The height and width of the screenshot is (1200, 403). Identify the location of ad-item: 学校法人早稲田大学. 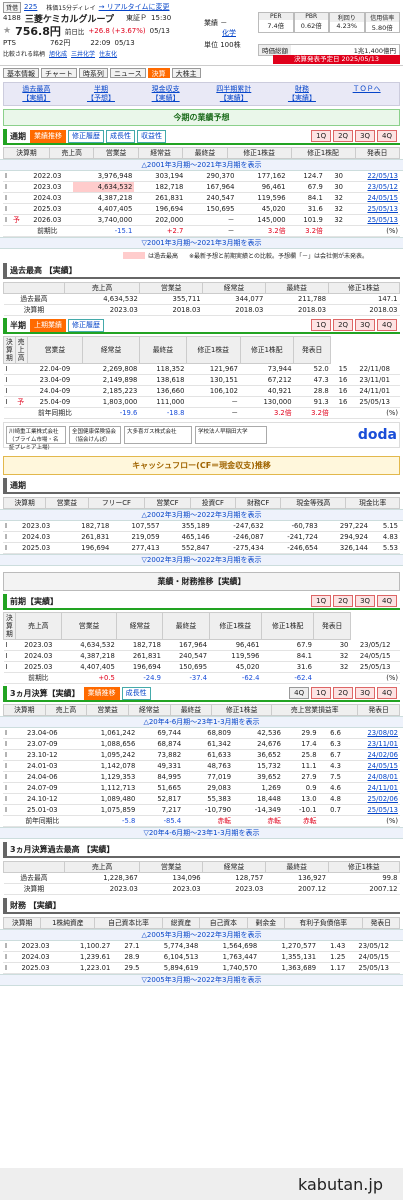
(231, 435).